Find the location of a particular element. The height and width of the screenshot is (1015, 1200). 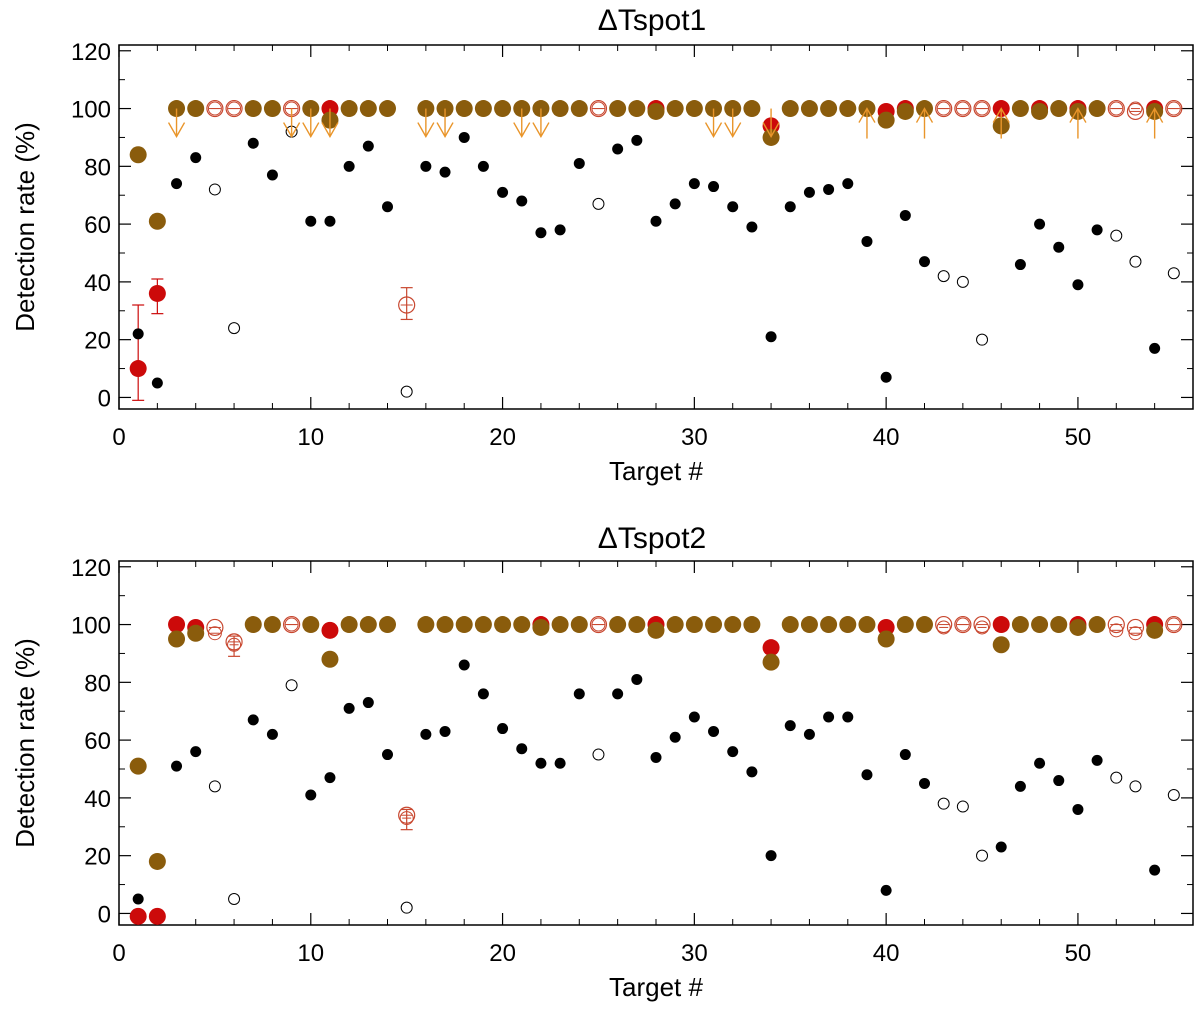

y-tick-label: 80 is located at coordinates (97, 167).